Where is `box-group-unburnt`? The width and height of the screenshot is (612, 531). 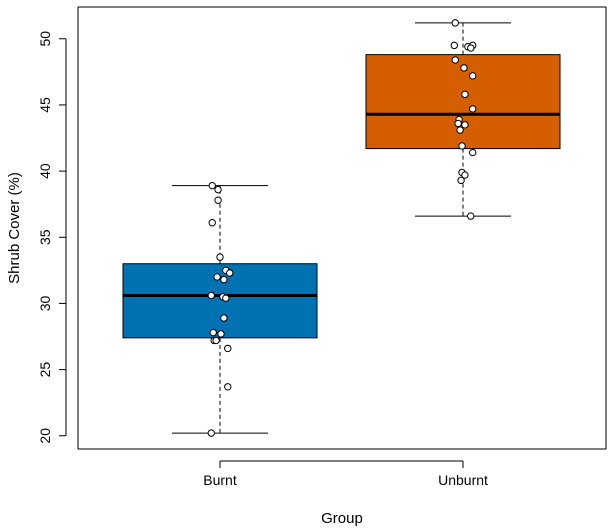 box-group-unburnt is located at coordinates (463, 119).